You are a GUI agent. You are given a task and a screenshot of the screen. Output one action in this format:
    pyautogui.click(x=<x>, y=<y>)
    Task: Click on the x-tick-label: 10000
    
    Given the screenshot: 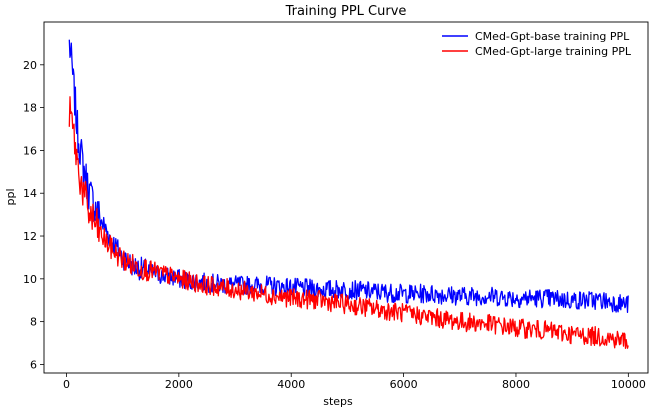 What is the action you would take?
    pyautogui.click(x=628, y=384)
    